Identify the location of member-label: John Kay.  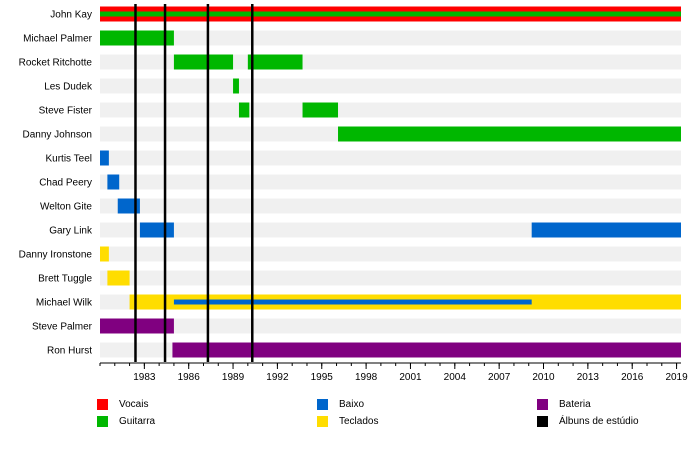
(71, 15).